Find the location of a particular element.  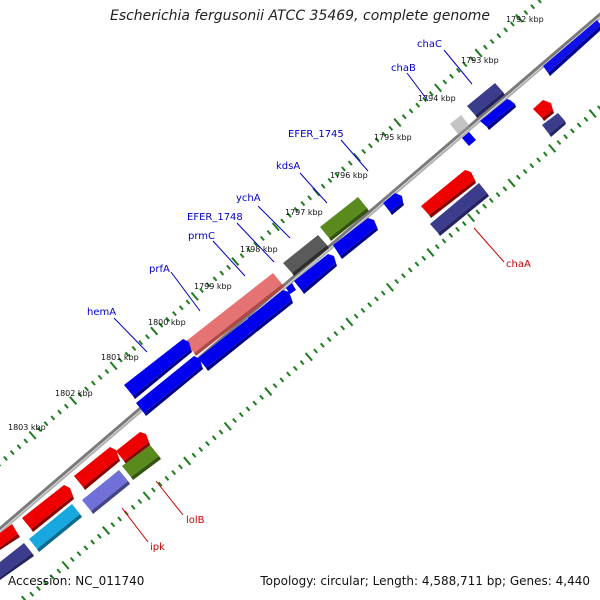

cds-hemA is located at coordinates (158, 369).